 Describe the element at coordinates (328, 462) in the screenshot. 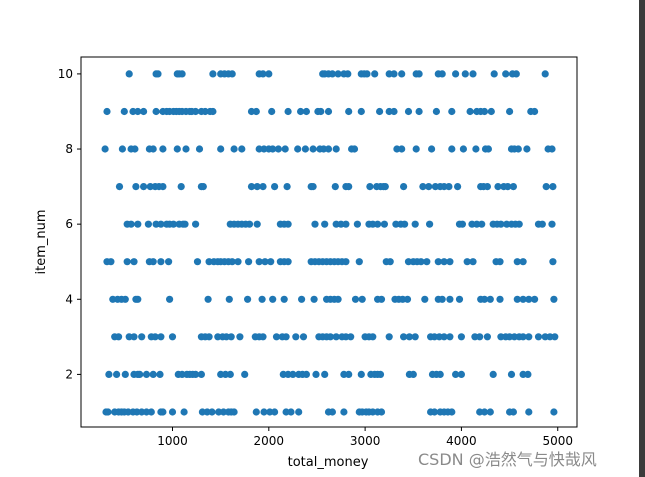

I see `x-axis-label: total_money` at that location.